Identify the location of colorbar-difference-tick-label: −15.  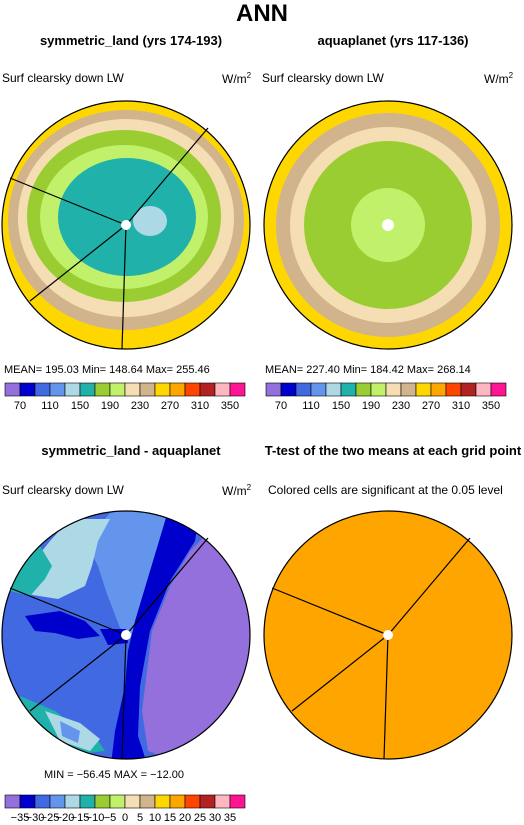
(80, 818).